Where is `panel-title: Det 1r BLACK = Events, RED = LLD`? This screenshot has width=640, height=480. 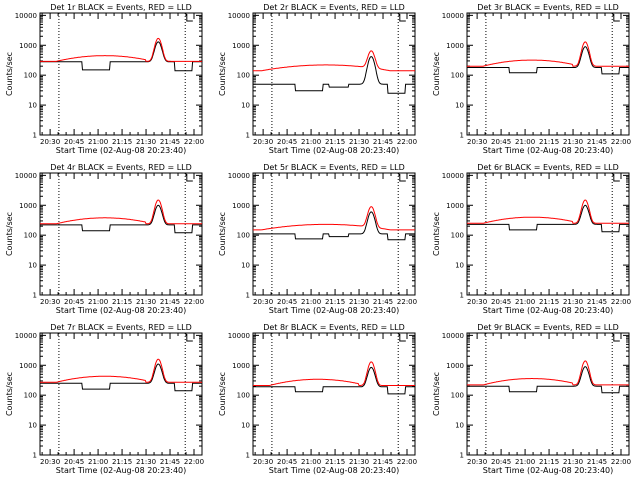
panel-title: Det 1r BLACK = Events, RED = LLD is located at coordinates (121, 7).